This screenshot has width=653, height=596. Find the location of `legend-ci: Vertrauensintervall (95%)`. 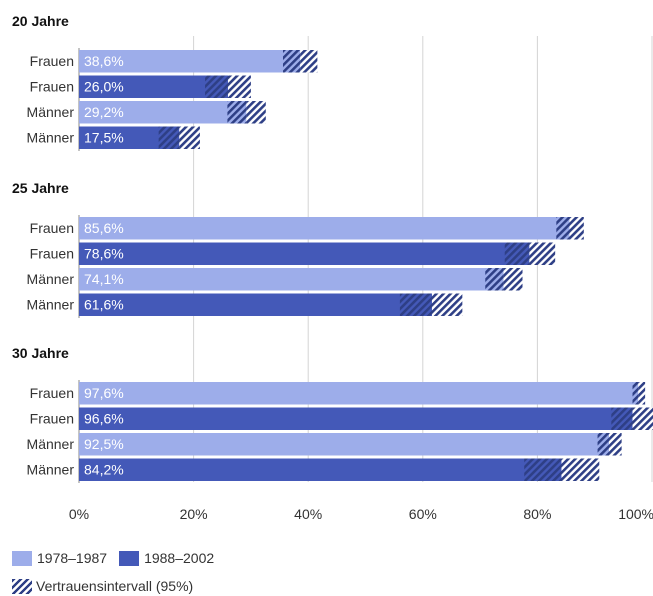

legend-ci: Vertrauensintervall (95%) is located at coordinates (102, 586).